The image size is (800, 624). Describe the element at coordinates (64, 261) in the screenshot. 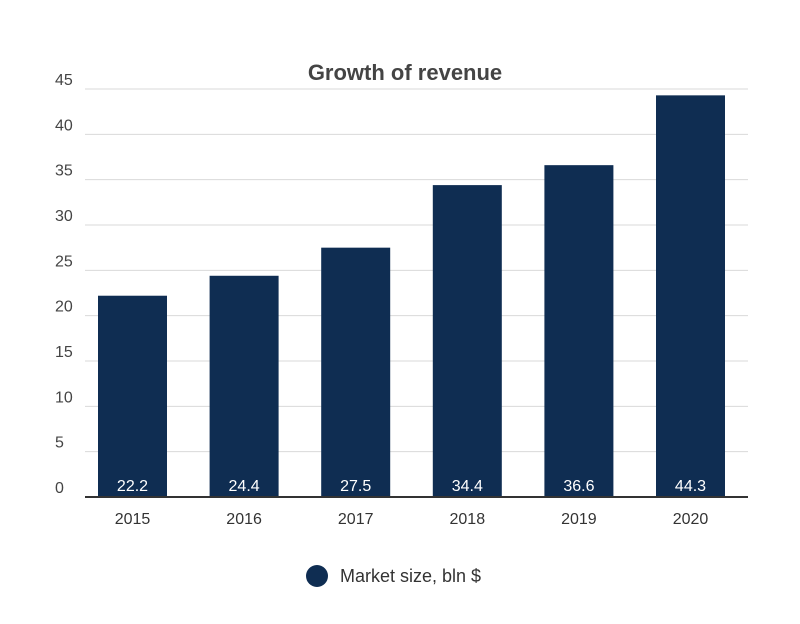

I see `y-tick-label: 25` at that location.